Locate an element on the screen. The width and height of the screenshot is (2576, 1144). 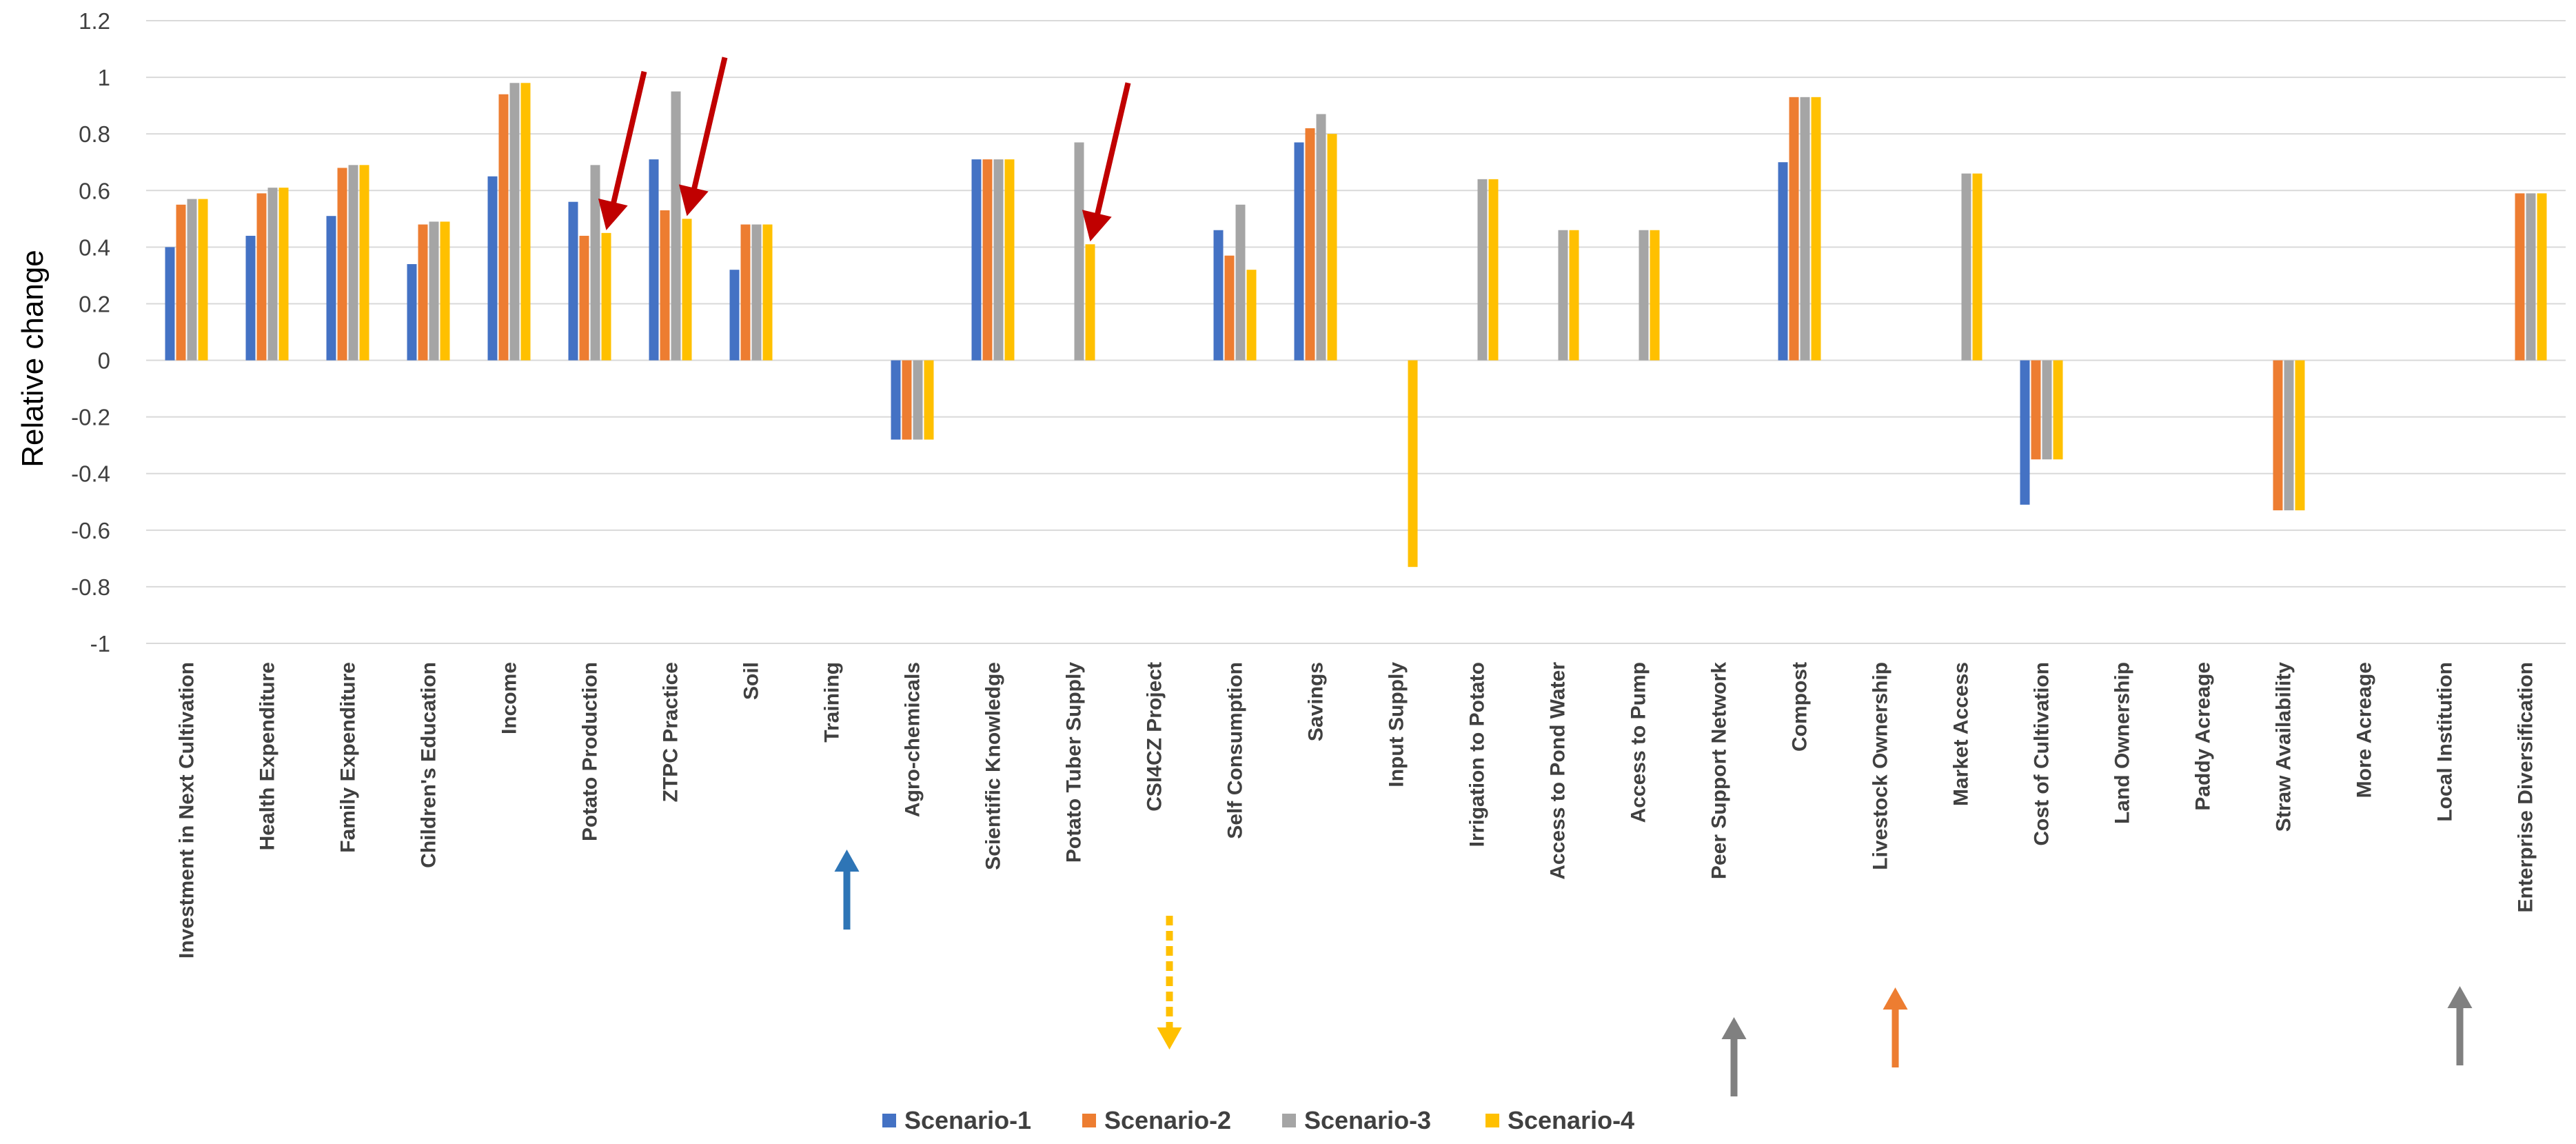
x-category-label: Irrigation to Potato is located at coordinates (1477, 754).